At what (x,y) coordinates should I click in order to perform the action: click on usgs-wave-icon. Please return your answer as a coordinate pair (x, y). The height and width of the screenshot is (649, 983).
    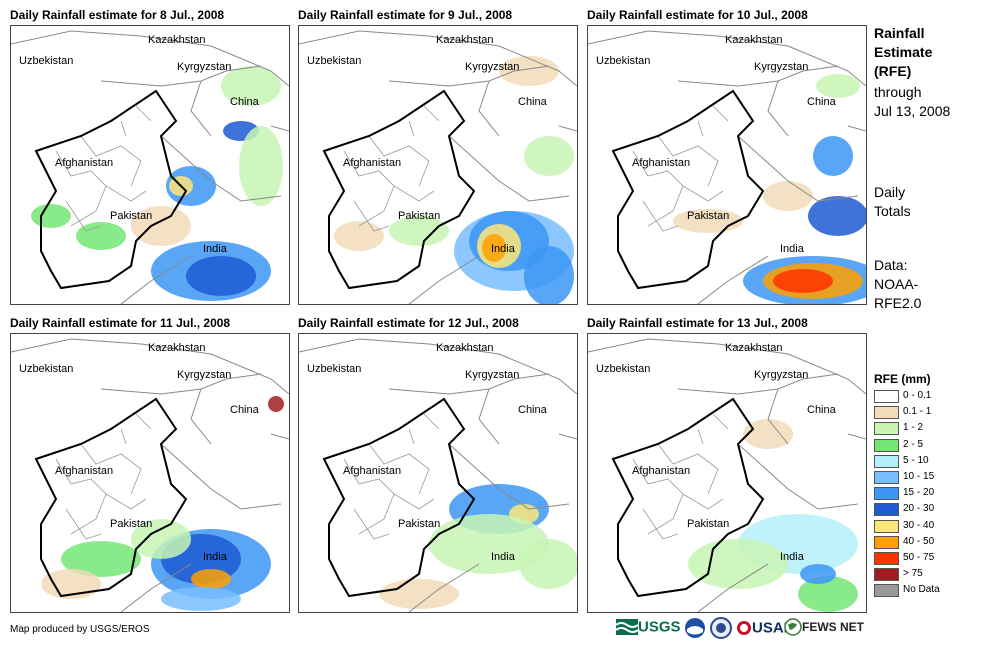
    Looking at the image, I should click on (627, 627).